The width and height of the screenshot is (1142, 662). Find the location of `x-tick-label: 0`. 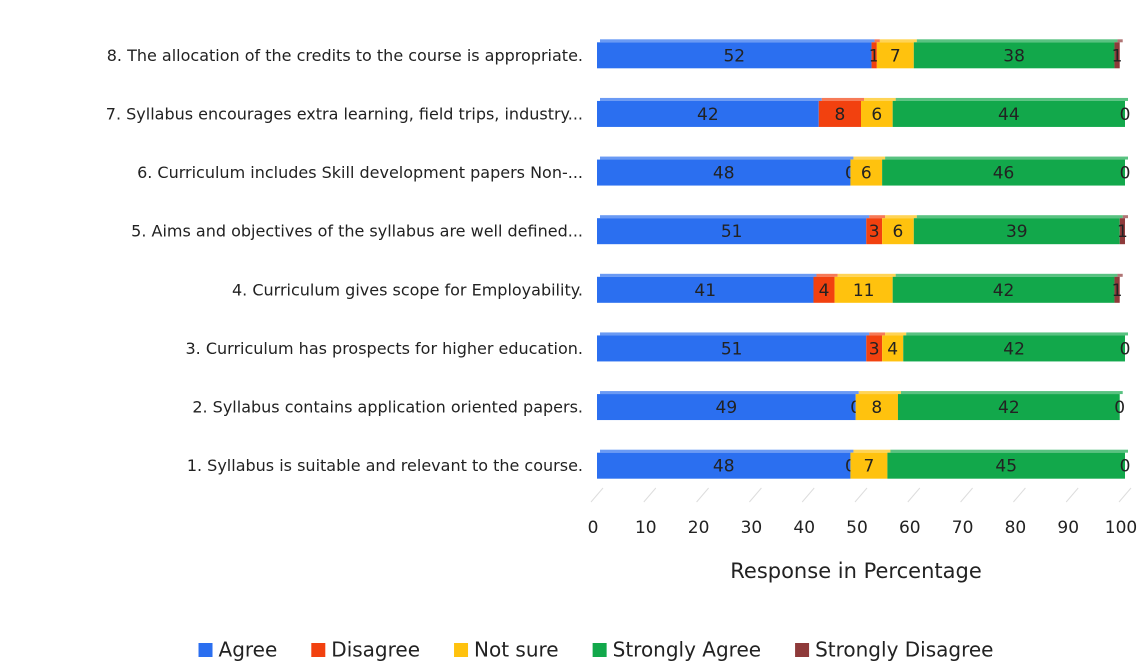

x-tick-label: 0 is located at coordinates (593, 528).